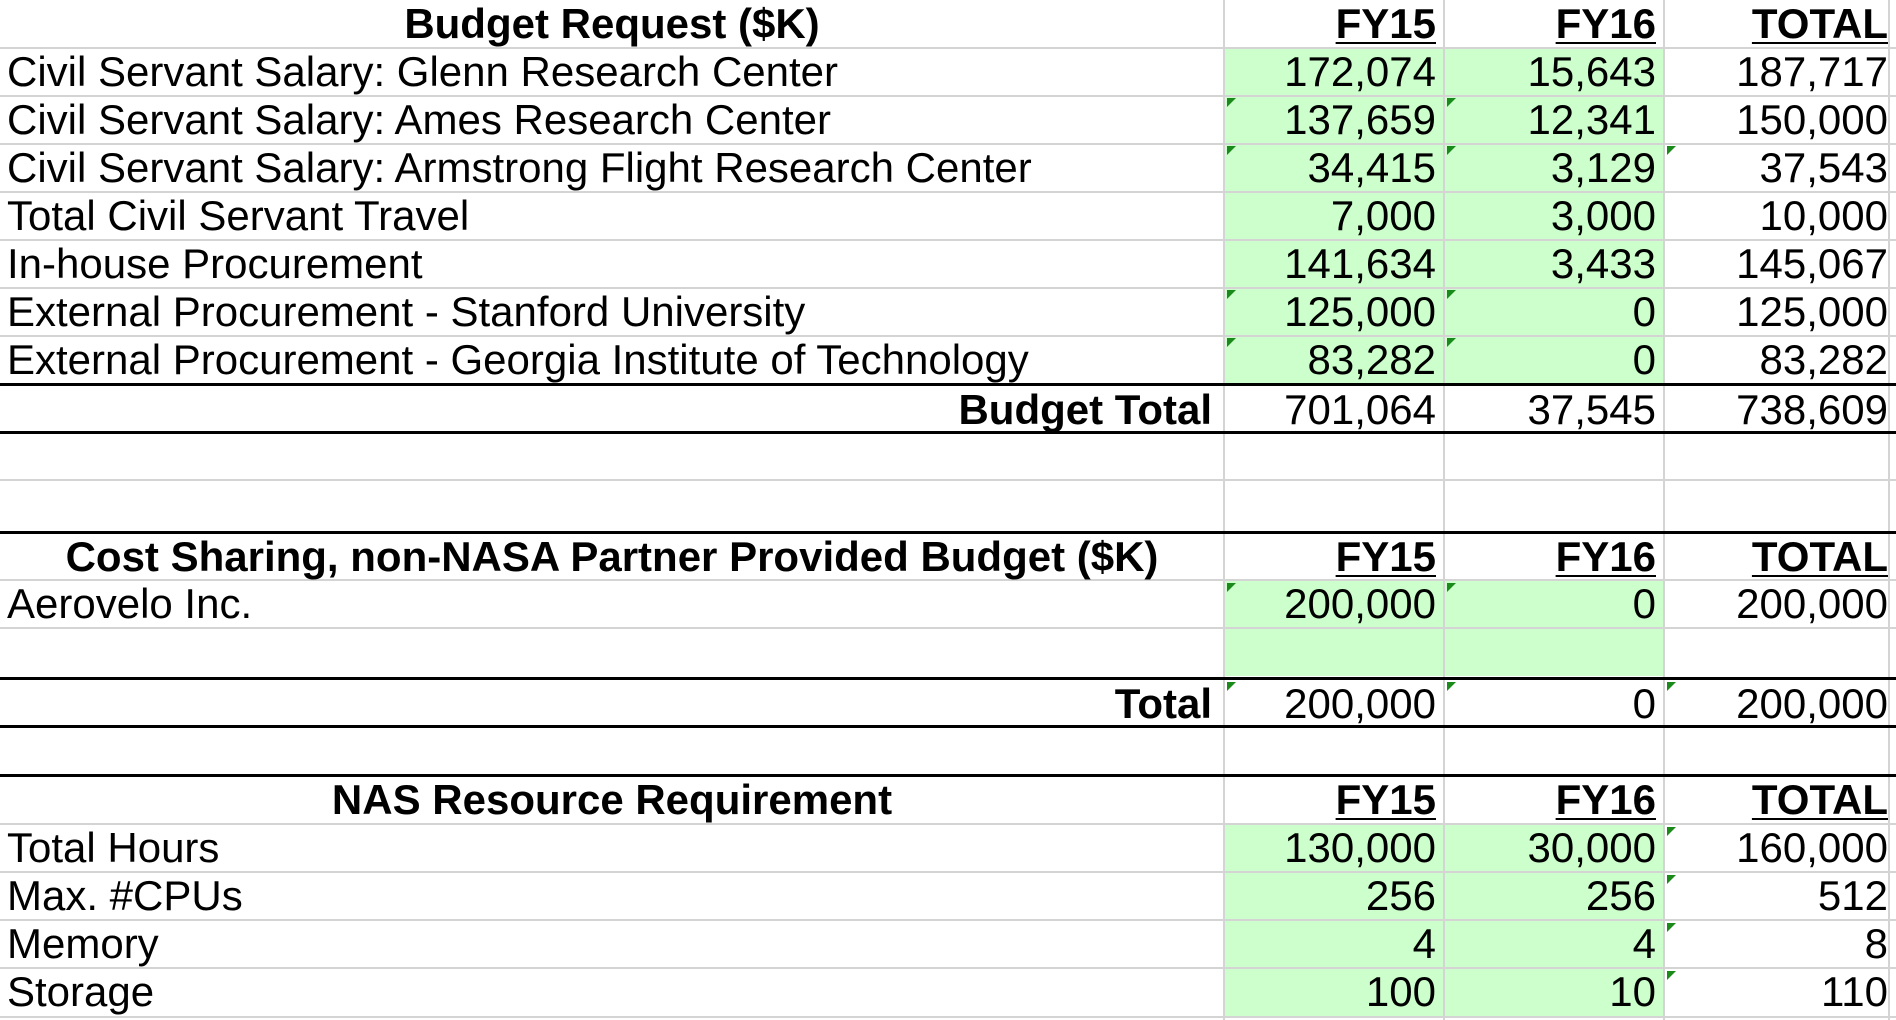 The image size is (1896, 1020). Describe the element at coordinates (1360, 263) in the screenshot. I see `cell-fy15: 141,634` at that location.